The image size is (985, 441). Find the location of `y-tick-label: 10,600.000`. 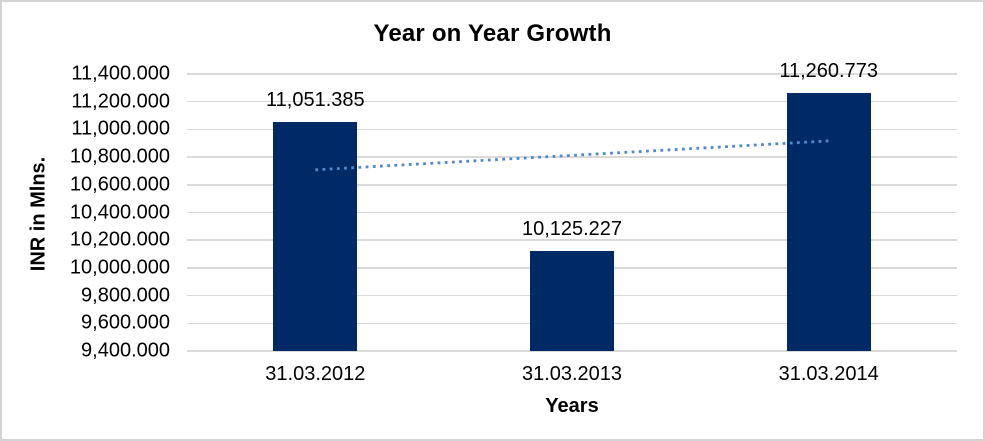

y-tick-label: 10,600.000 is located at coordinates (119, 184).